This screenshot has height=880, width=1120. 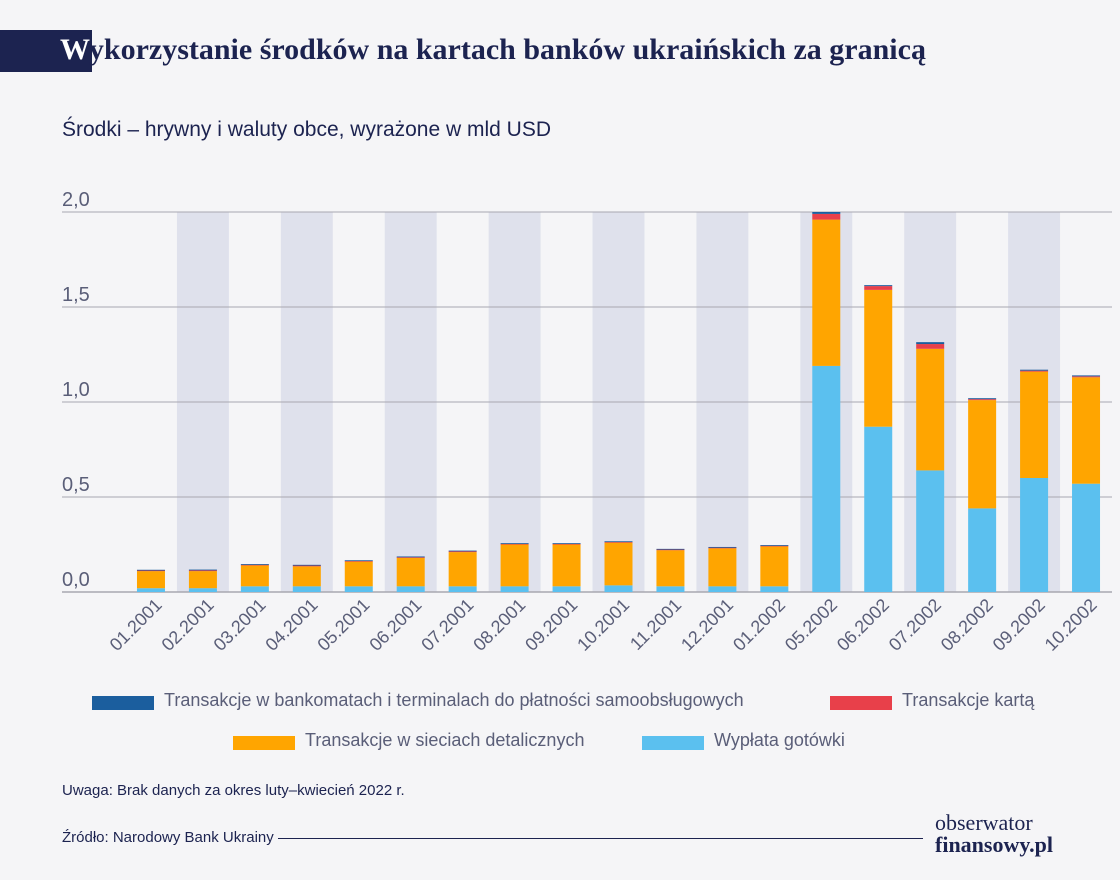 I want to click on y-tick-label: 2,0, so click(x=76, y=200).